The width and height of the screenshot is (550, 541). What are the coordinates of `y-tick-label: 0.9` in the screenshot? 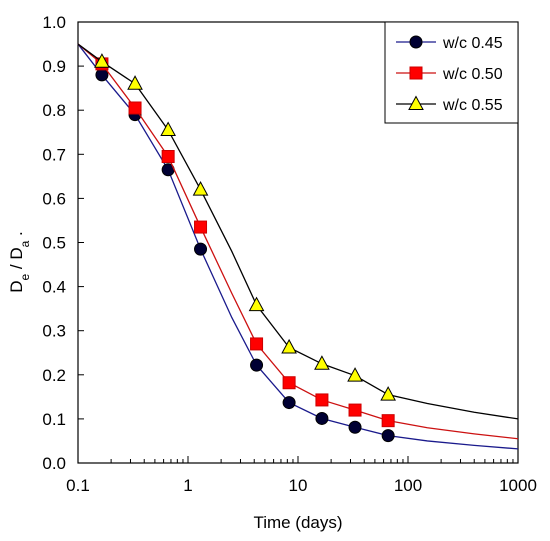 It's located at (54, 66).